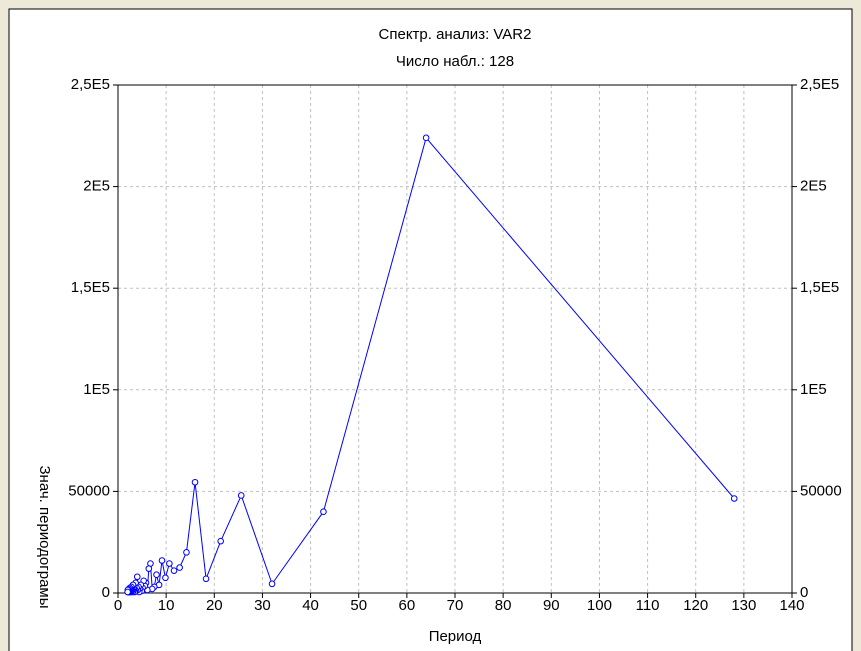  What do you see at coordinates (821, 490) in the screenshot?
I see `y-tick-label-right: 50000` at bounding box center [821, 490].